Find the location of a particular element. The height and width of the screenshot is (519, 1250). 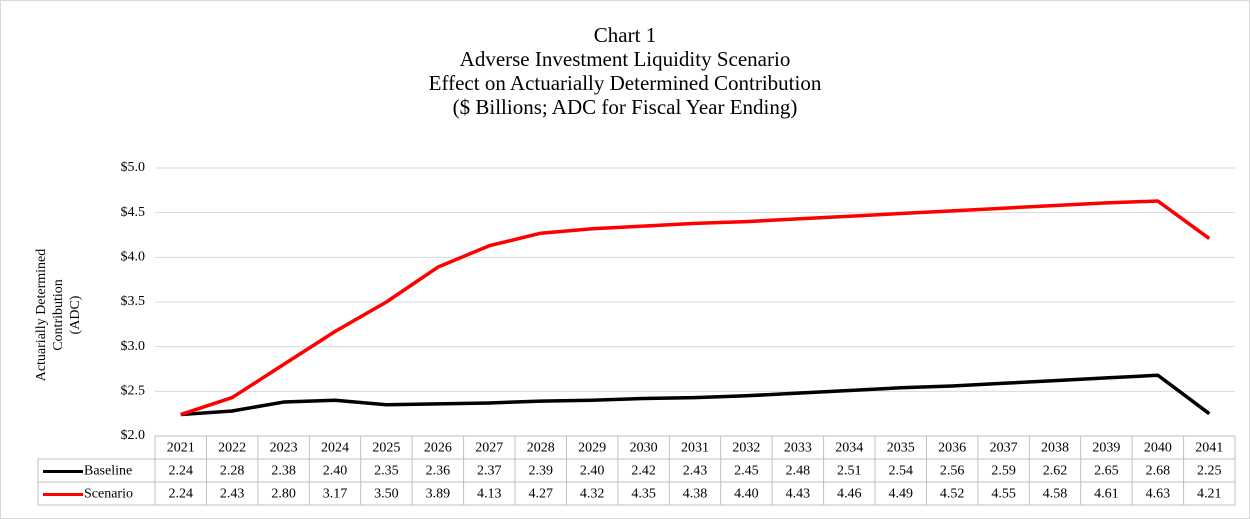

table-value: 2.56 is located at coordinates (952, 471).